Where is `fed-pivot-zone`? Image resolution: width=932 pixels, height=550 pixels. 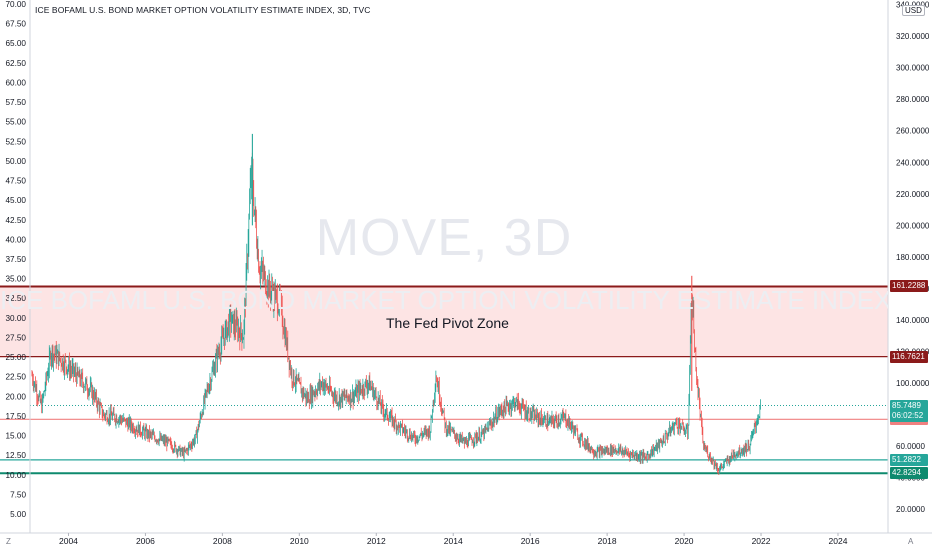
fed-pivot-zone is located at coordinates (444, 321).